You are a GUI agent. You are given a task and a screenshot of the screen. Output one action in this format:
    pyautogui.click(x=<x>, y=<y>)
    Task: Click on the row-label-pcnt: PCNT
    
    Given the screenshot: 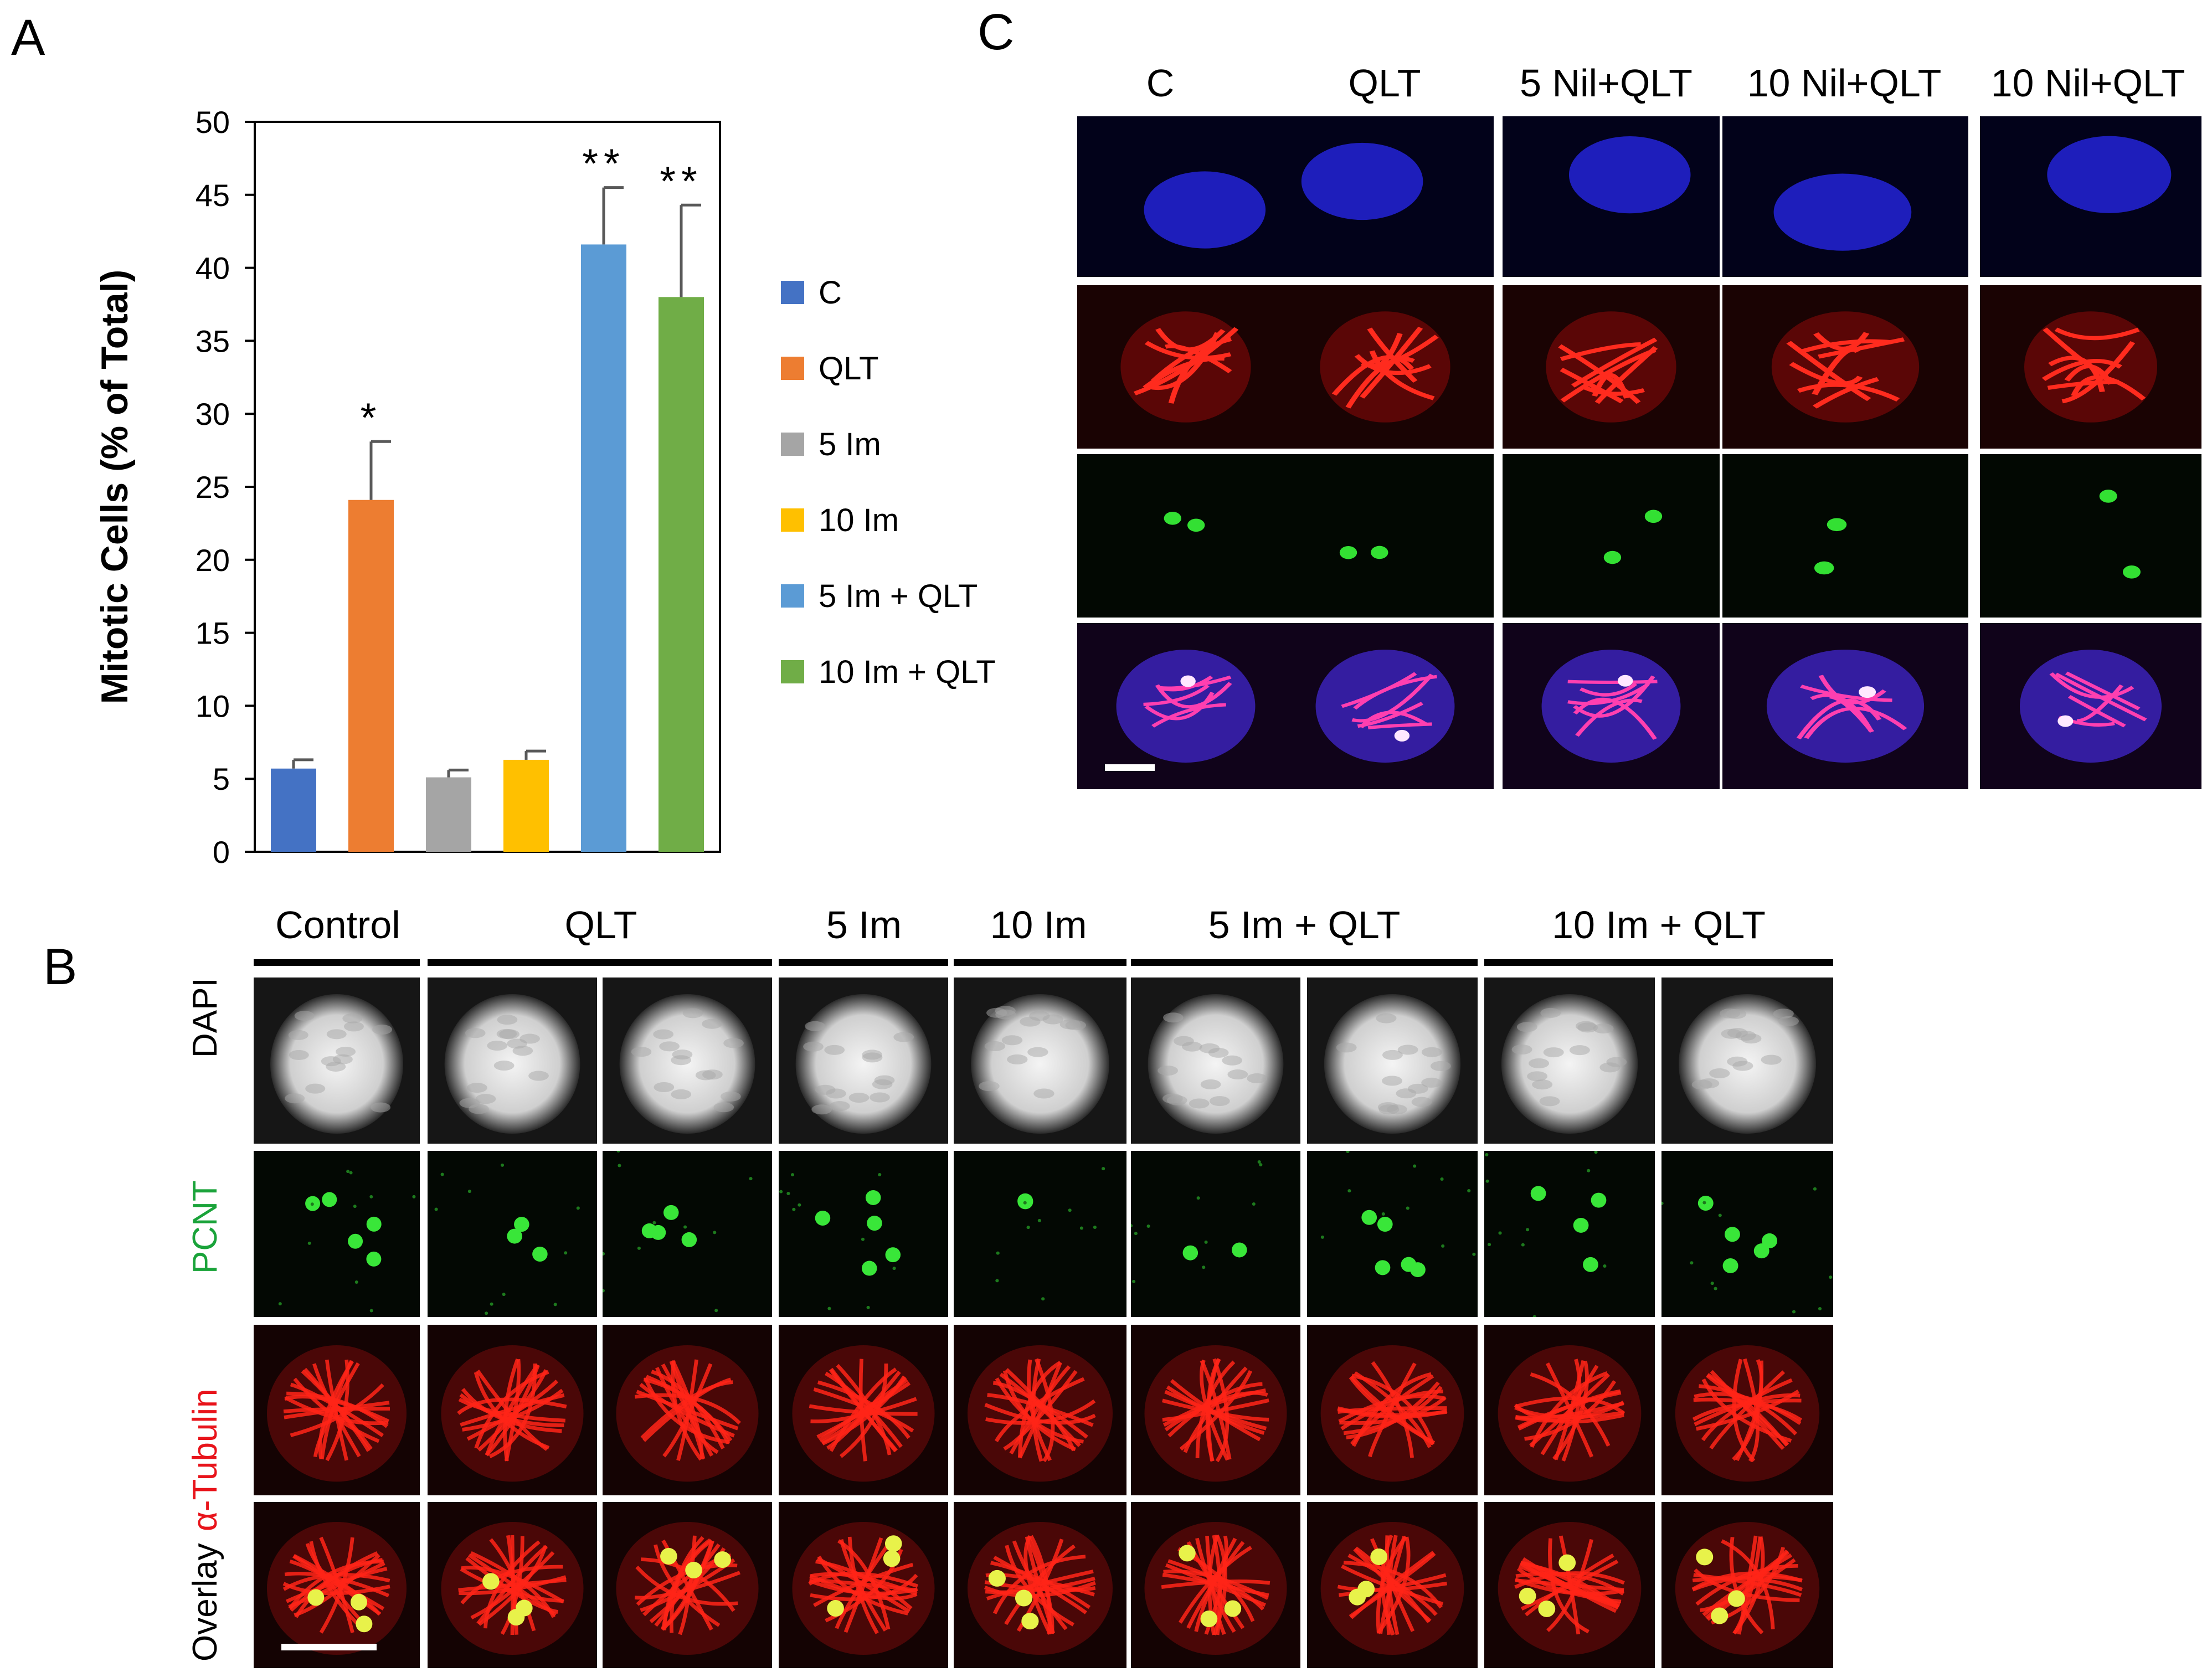 What is the action you would take?
    pyautogui.click(x=205, y=1227)
    